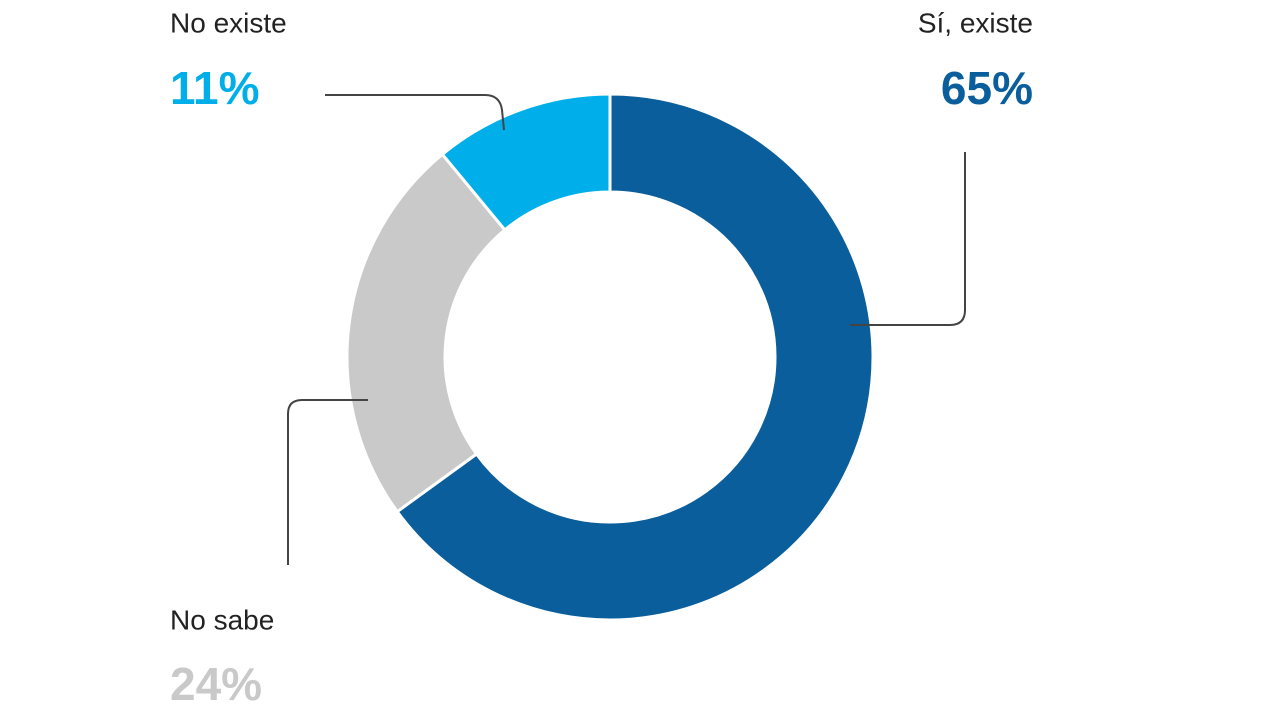 The height and width of the screenshot is (720, 1280). What do you see at coordinates (215, 88) in the screenshot?
I see `value-label: 11%` at bounding box center [215, 88].